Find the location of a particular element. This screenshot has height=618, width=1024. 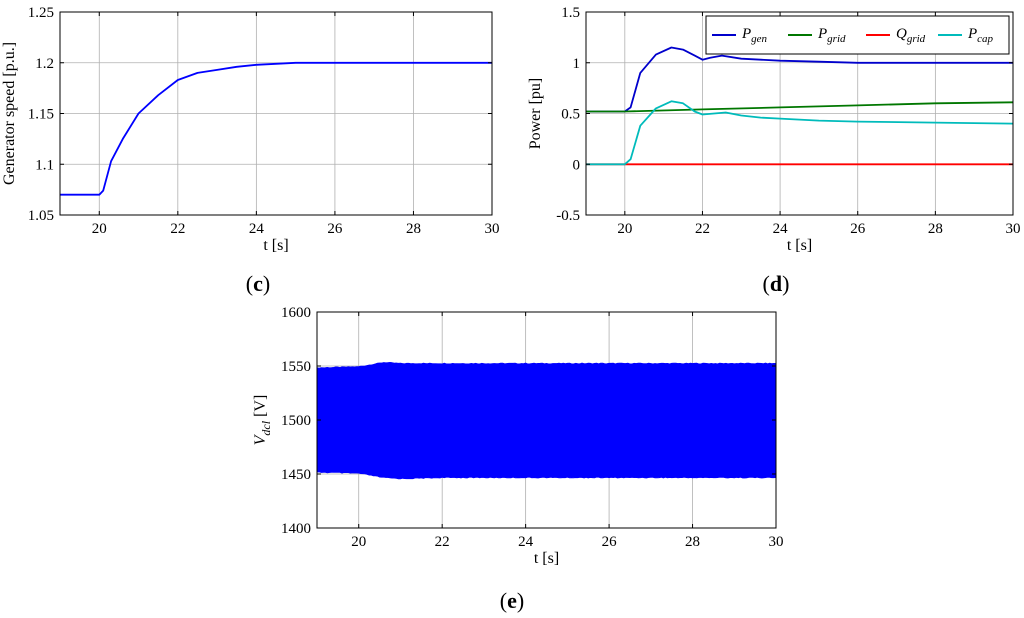

panel-label-e: (e) is located at coordinates (512, 600).